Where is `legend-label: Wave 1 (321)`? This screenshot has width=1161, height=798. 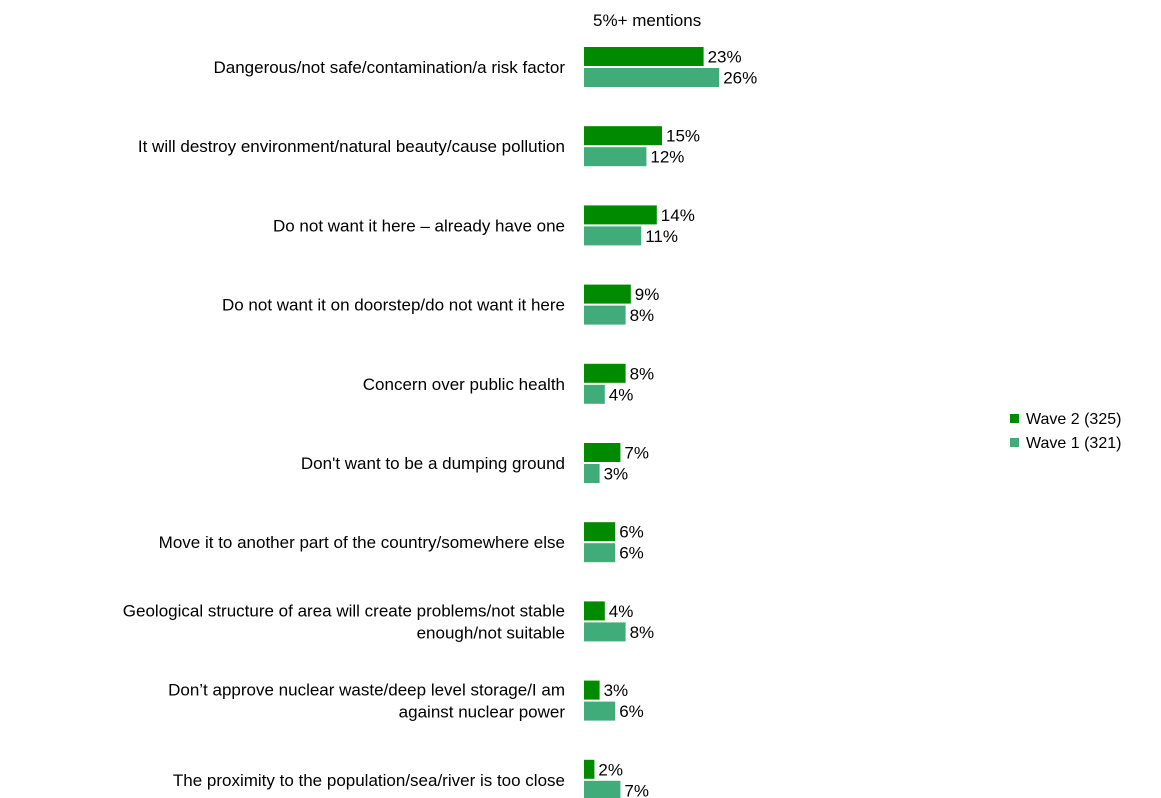 legend-label: Wave 1 (321) is located at coordinates (1073, 443).